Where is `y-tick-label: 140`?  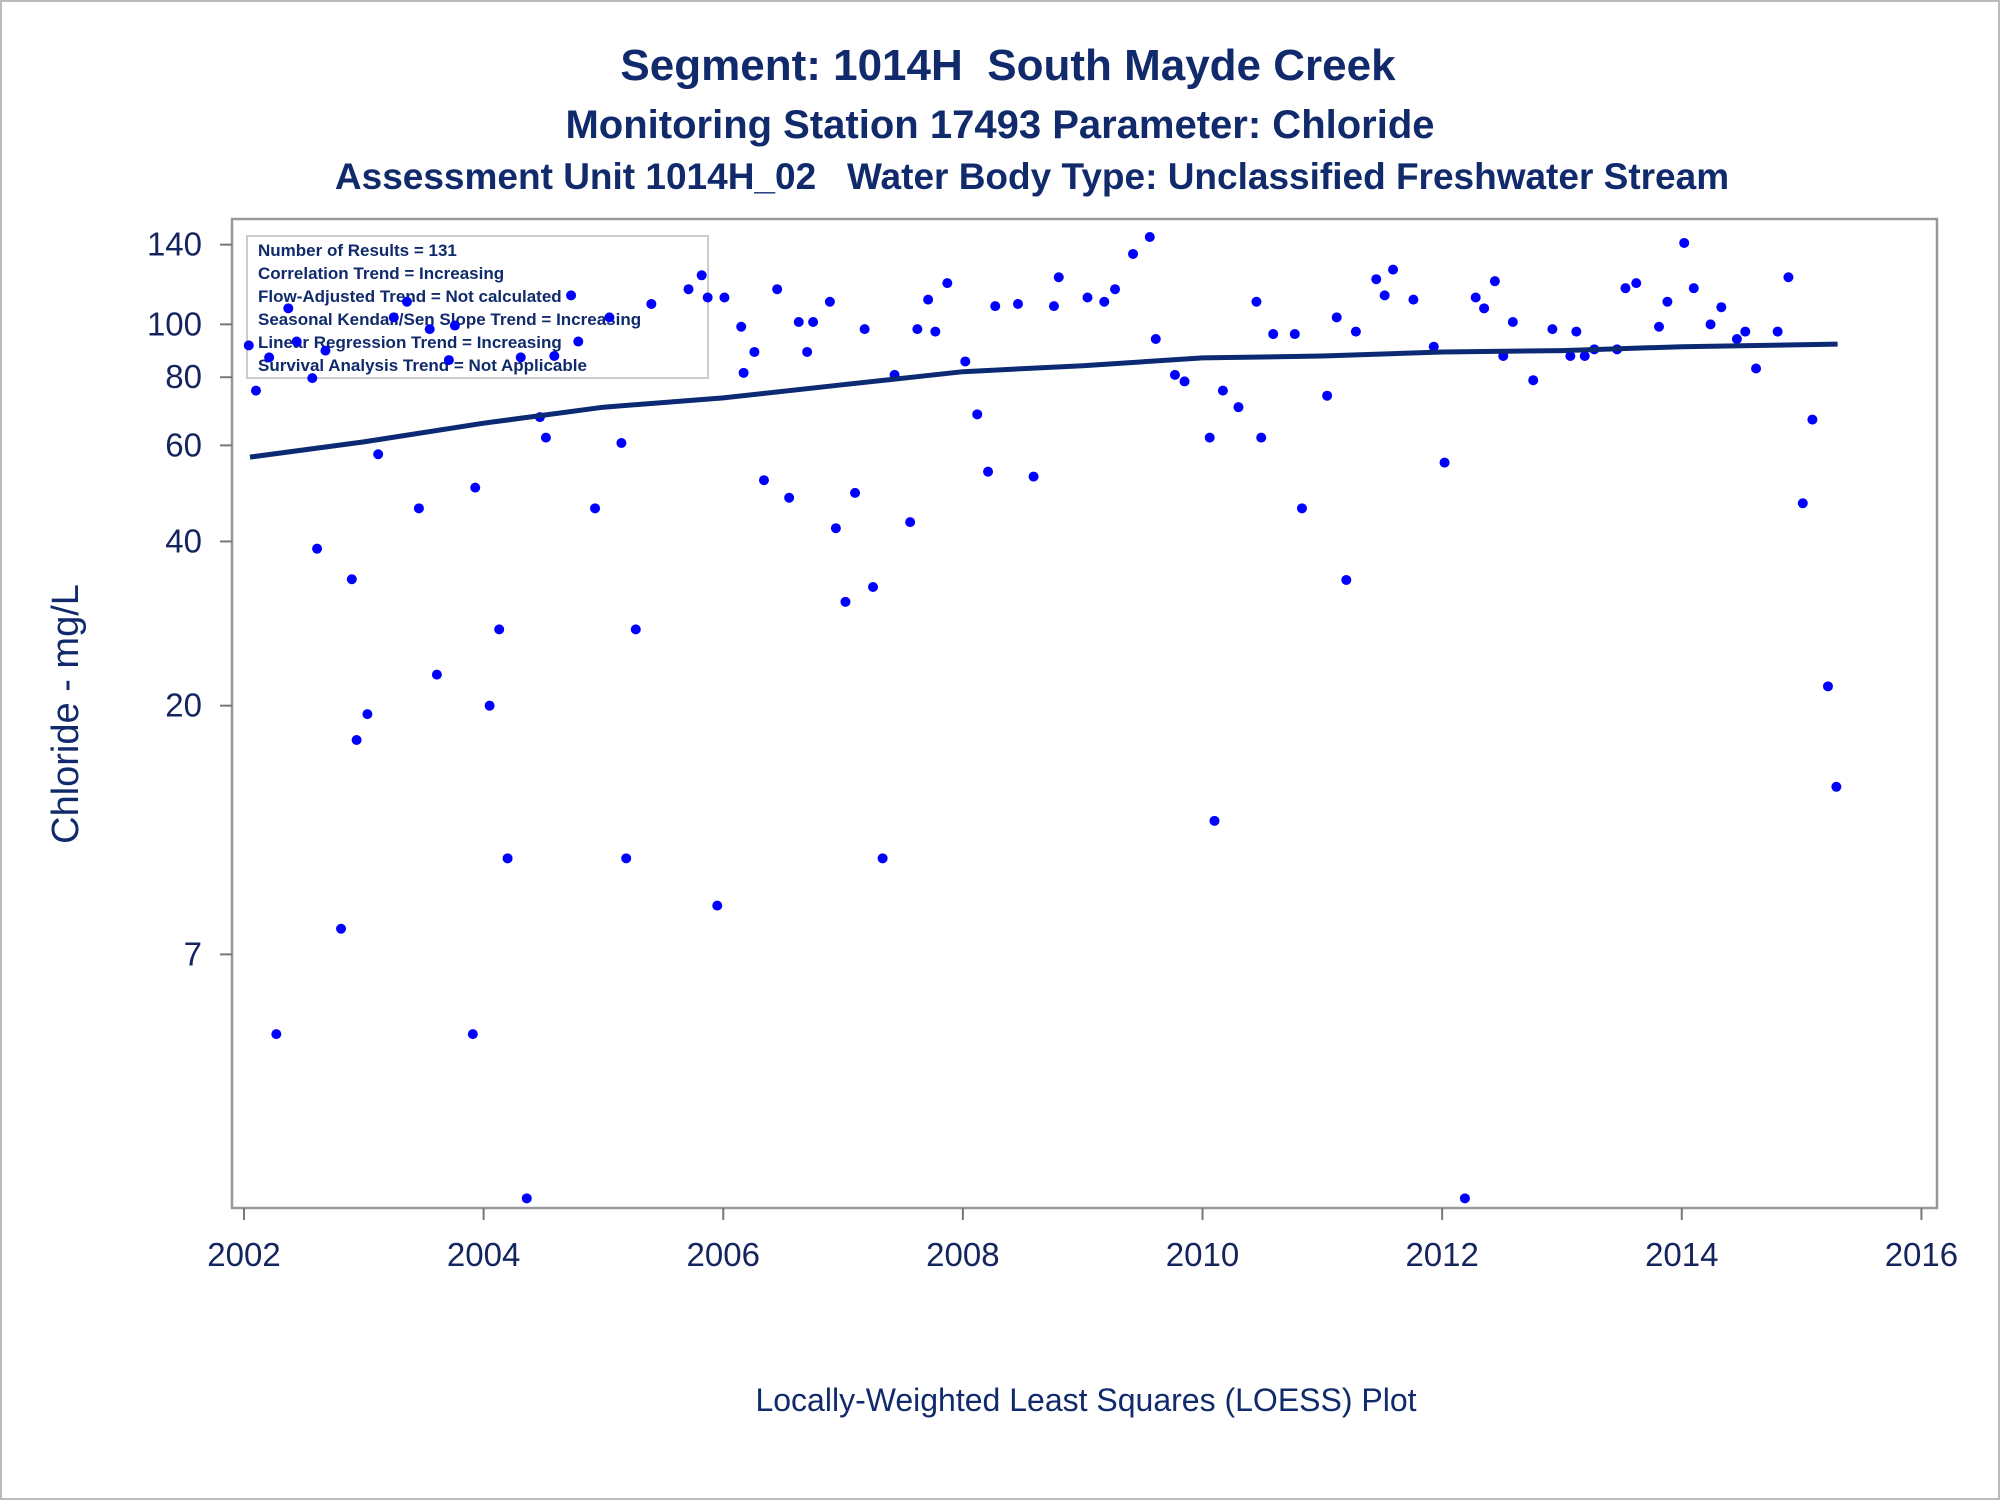 y-tick-label: 140 is located at coordinates (174, 244).